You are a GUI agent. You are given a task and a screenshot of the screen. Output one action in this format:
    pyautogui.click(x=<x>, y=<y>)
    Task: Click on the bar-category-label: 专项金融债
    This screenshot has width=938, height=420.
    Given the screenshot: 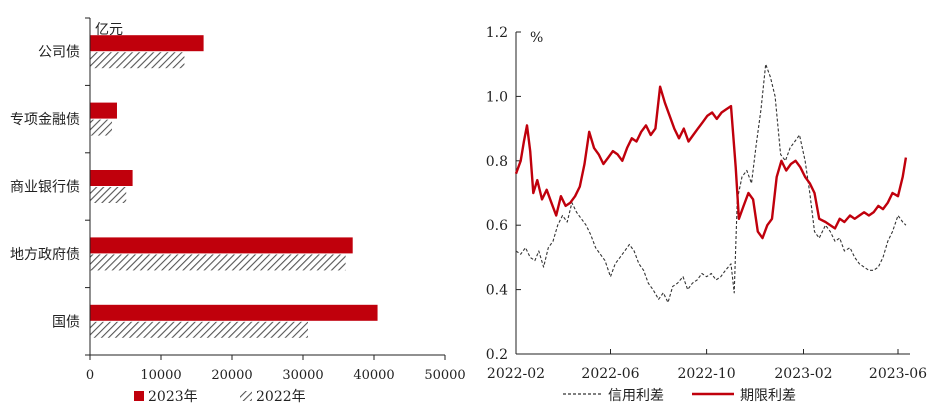 What is the action you would take?
    pyautogui.click(x=45, y=120)
    